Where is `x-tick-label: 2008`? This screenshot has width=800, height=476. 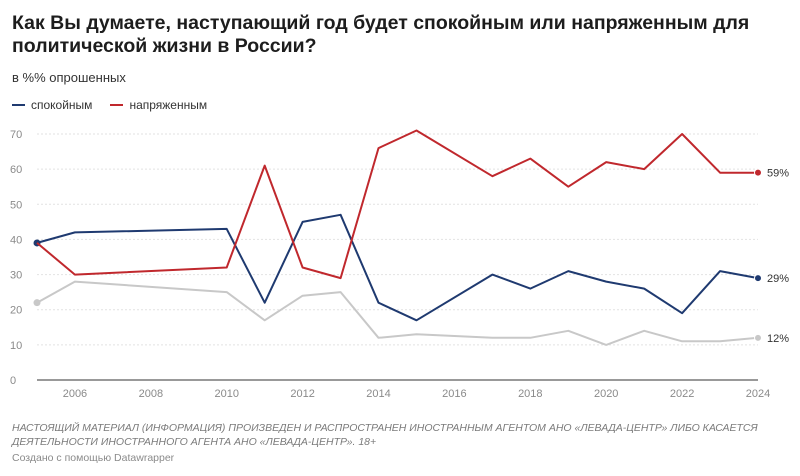 x-tick-label: 2008 is located at coordinates (151, 394).